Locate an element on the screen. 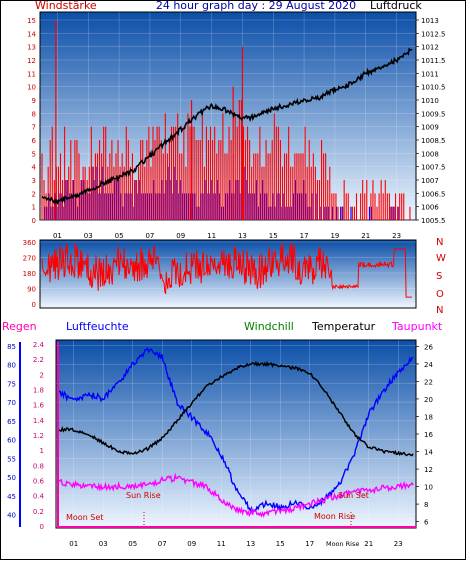  compass-letter: W is located at coordinates (441, 258).